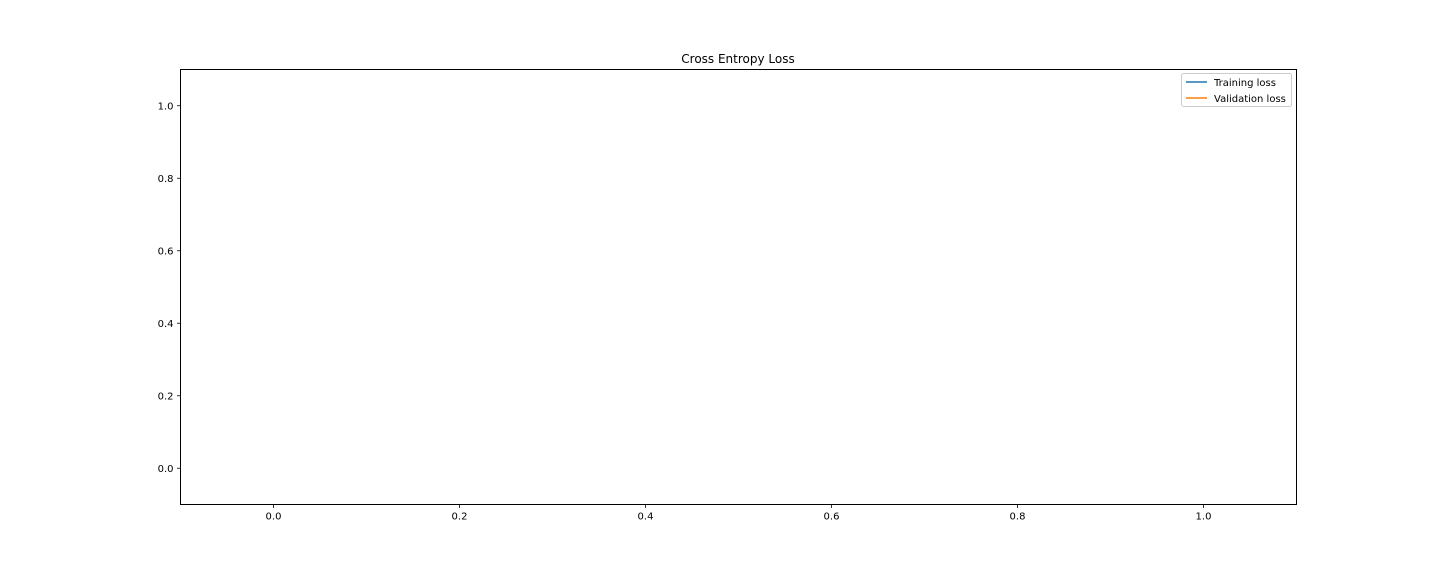 The height and width of the screenshot is (576, 1440). What do you see at coordinates (166, 179) in the screenshot?
I see `y-tick-label: 0.8` at bounding box center [166, 179].